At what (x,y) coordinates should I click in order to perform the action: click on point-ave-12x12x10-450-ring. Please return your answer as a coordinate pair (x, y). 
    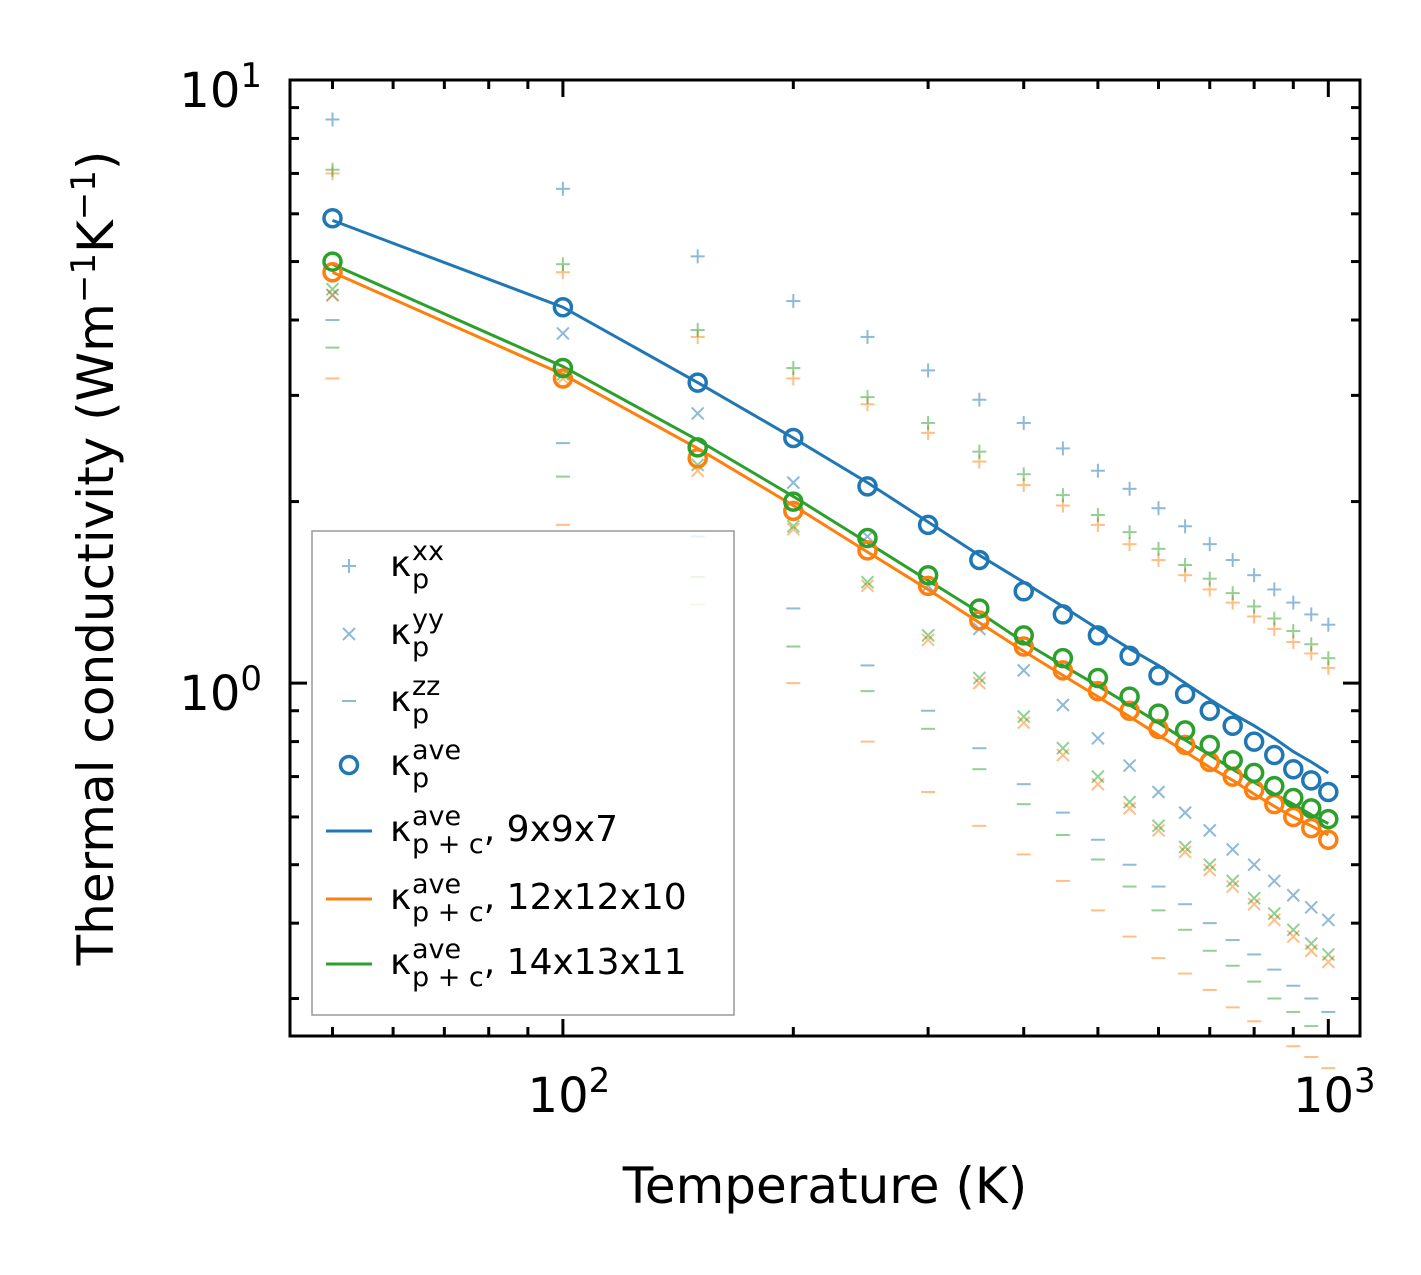
    Looking at the image, I should click on (1063, 670).